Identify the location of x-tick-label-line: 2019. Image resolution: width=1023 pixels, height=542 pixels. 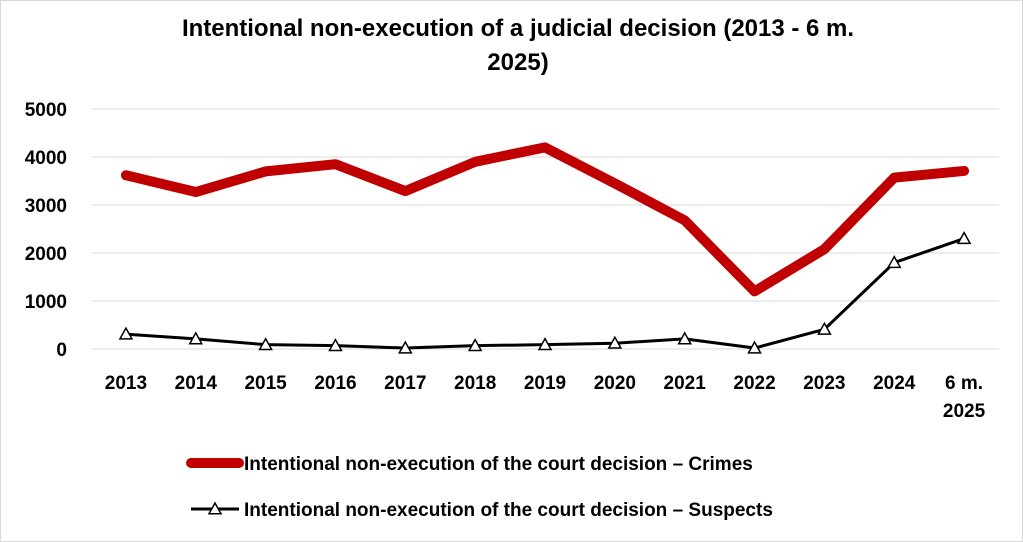
(545, 383).